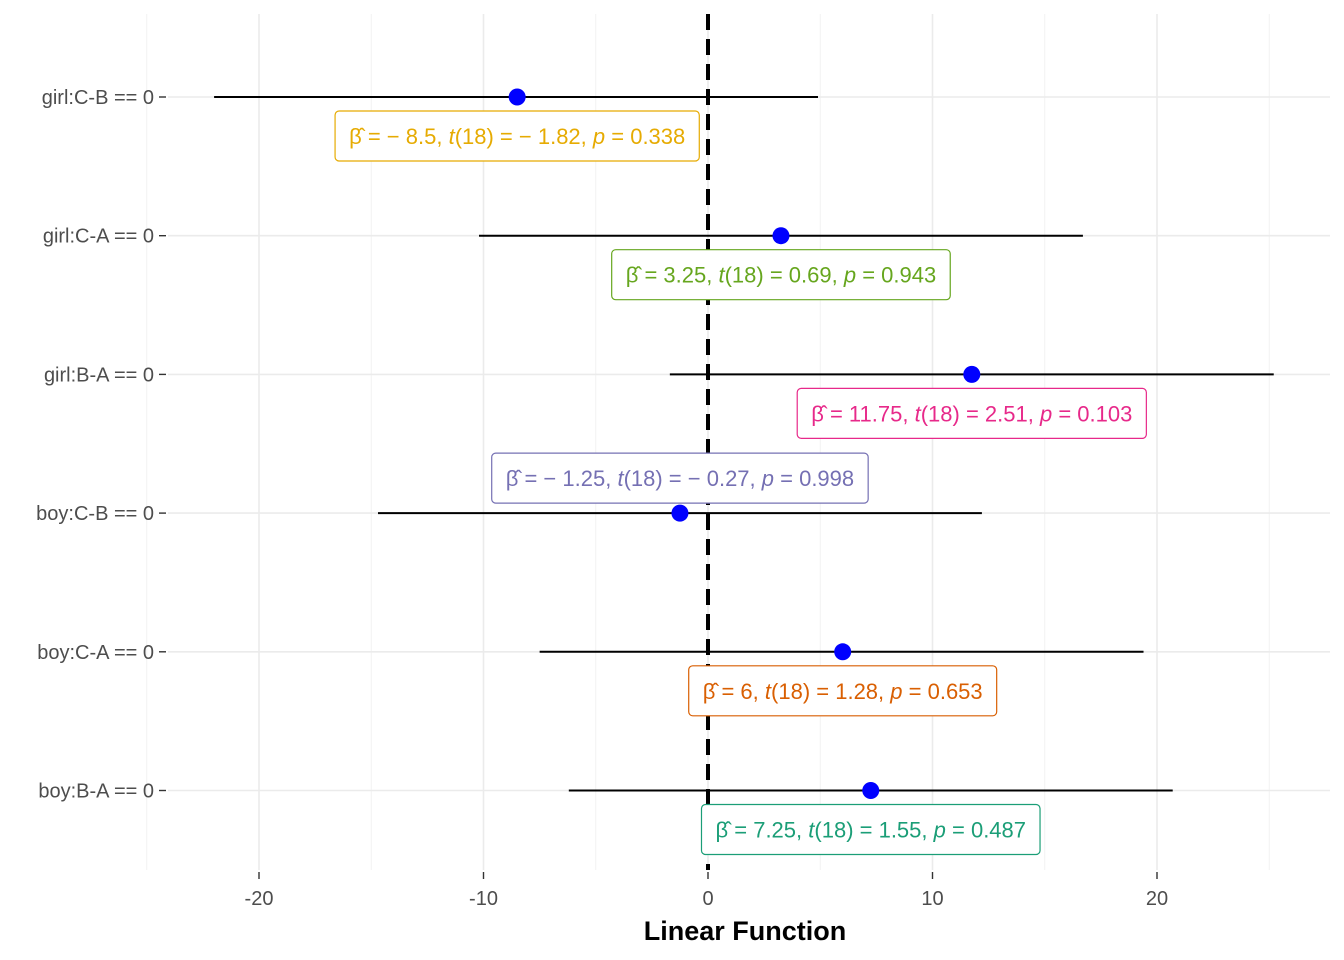 The width and height of the screenshot is (1344, 960). What do you see at coordinates (259, 899) in the screenshot?
I see `x-tick-label: -20` at bounding box center [259, 899].